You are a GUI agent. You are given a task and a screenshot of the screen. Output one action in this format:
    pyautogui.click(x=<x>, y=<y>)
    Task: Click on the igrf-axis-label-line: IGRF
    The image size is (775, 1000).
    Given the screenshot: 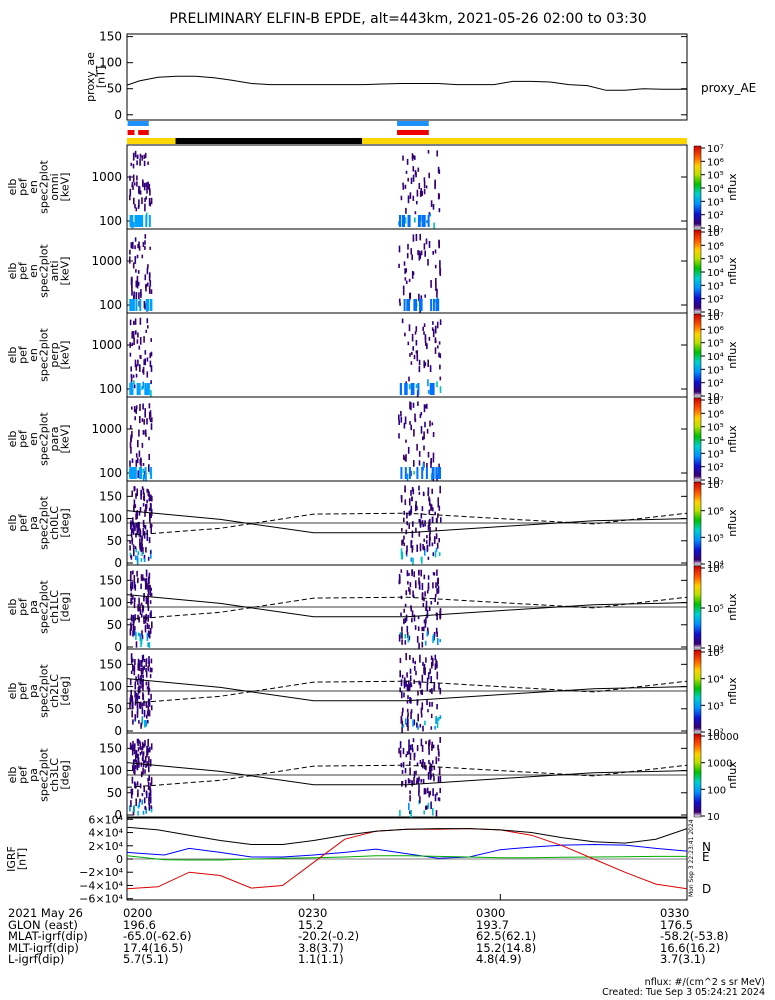 What is the action you would take?
    pyautogui.click(x=11, y=859)
    